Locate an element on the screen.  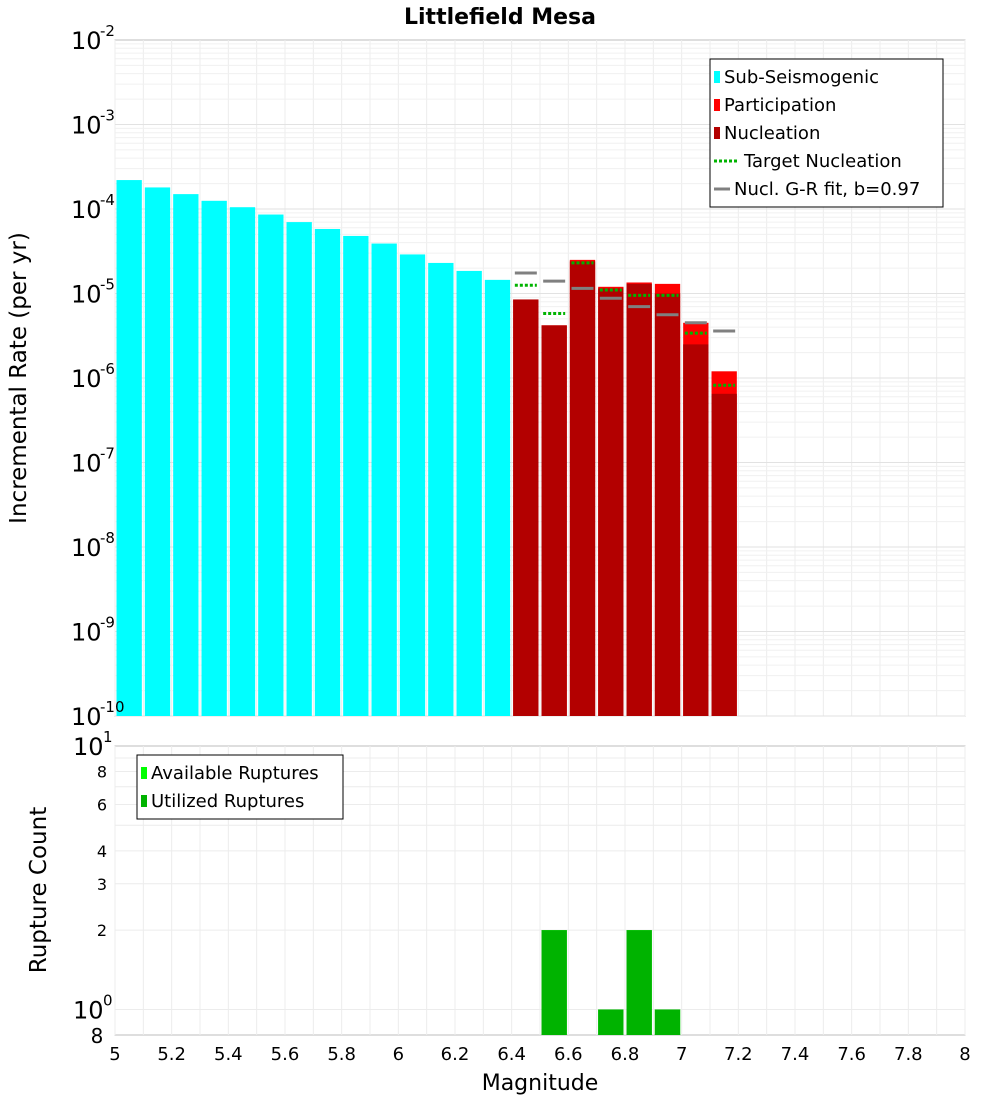
x-tick-label: 6.8 is located at coordinates (625, 1054).